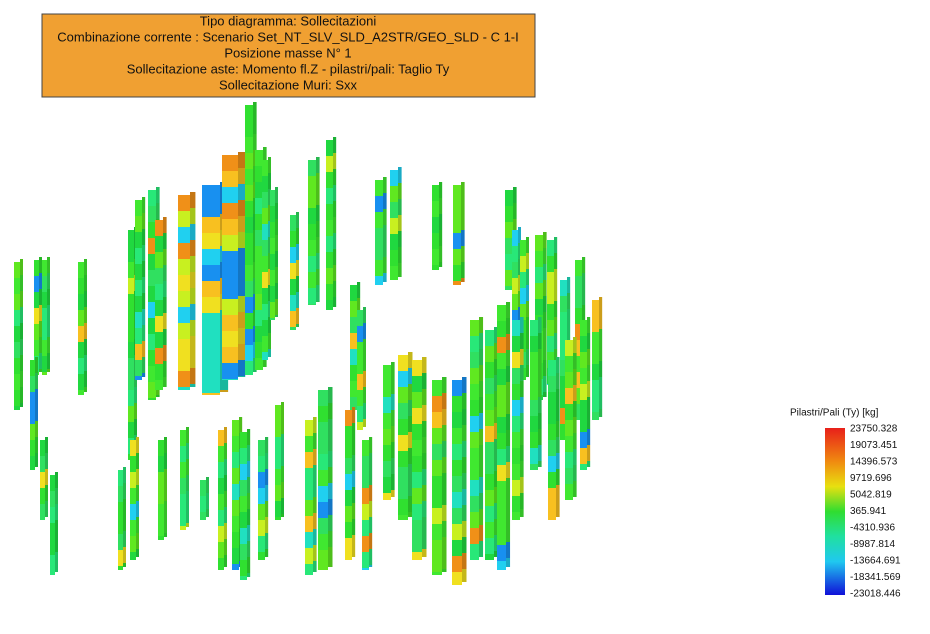  I want to click on legend-label: 5042.819, so click(871, 495).